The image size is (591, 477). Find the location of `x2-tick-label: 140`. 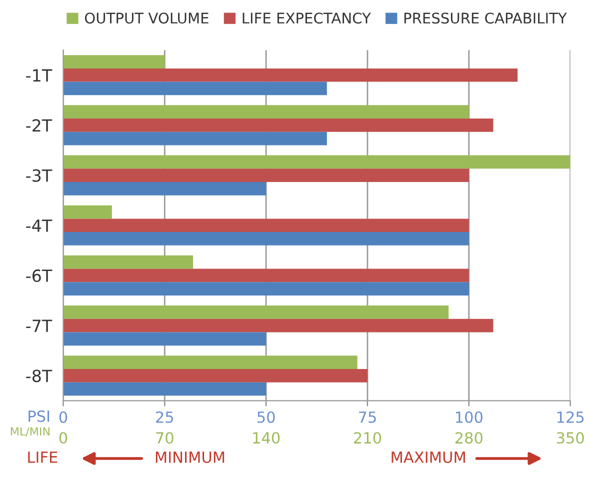

x2-tick-label: 140 is located at coordinates (266, 438).